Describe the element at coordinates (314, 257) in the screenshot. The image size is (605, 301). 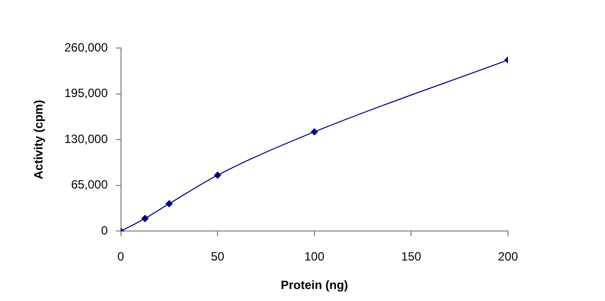
I see `x-tick-label: 100` at that location.